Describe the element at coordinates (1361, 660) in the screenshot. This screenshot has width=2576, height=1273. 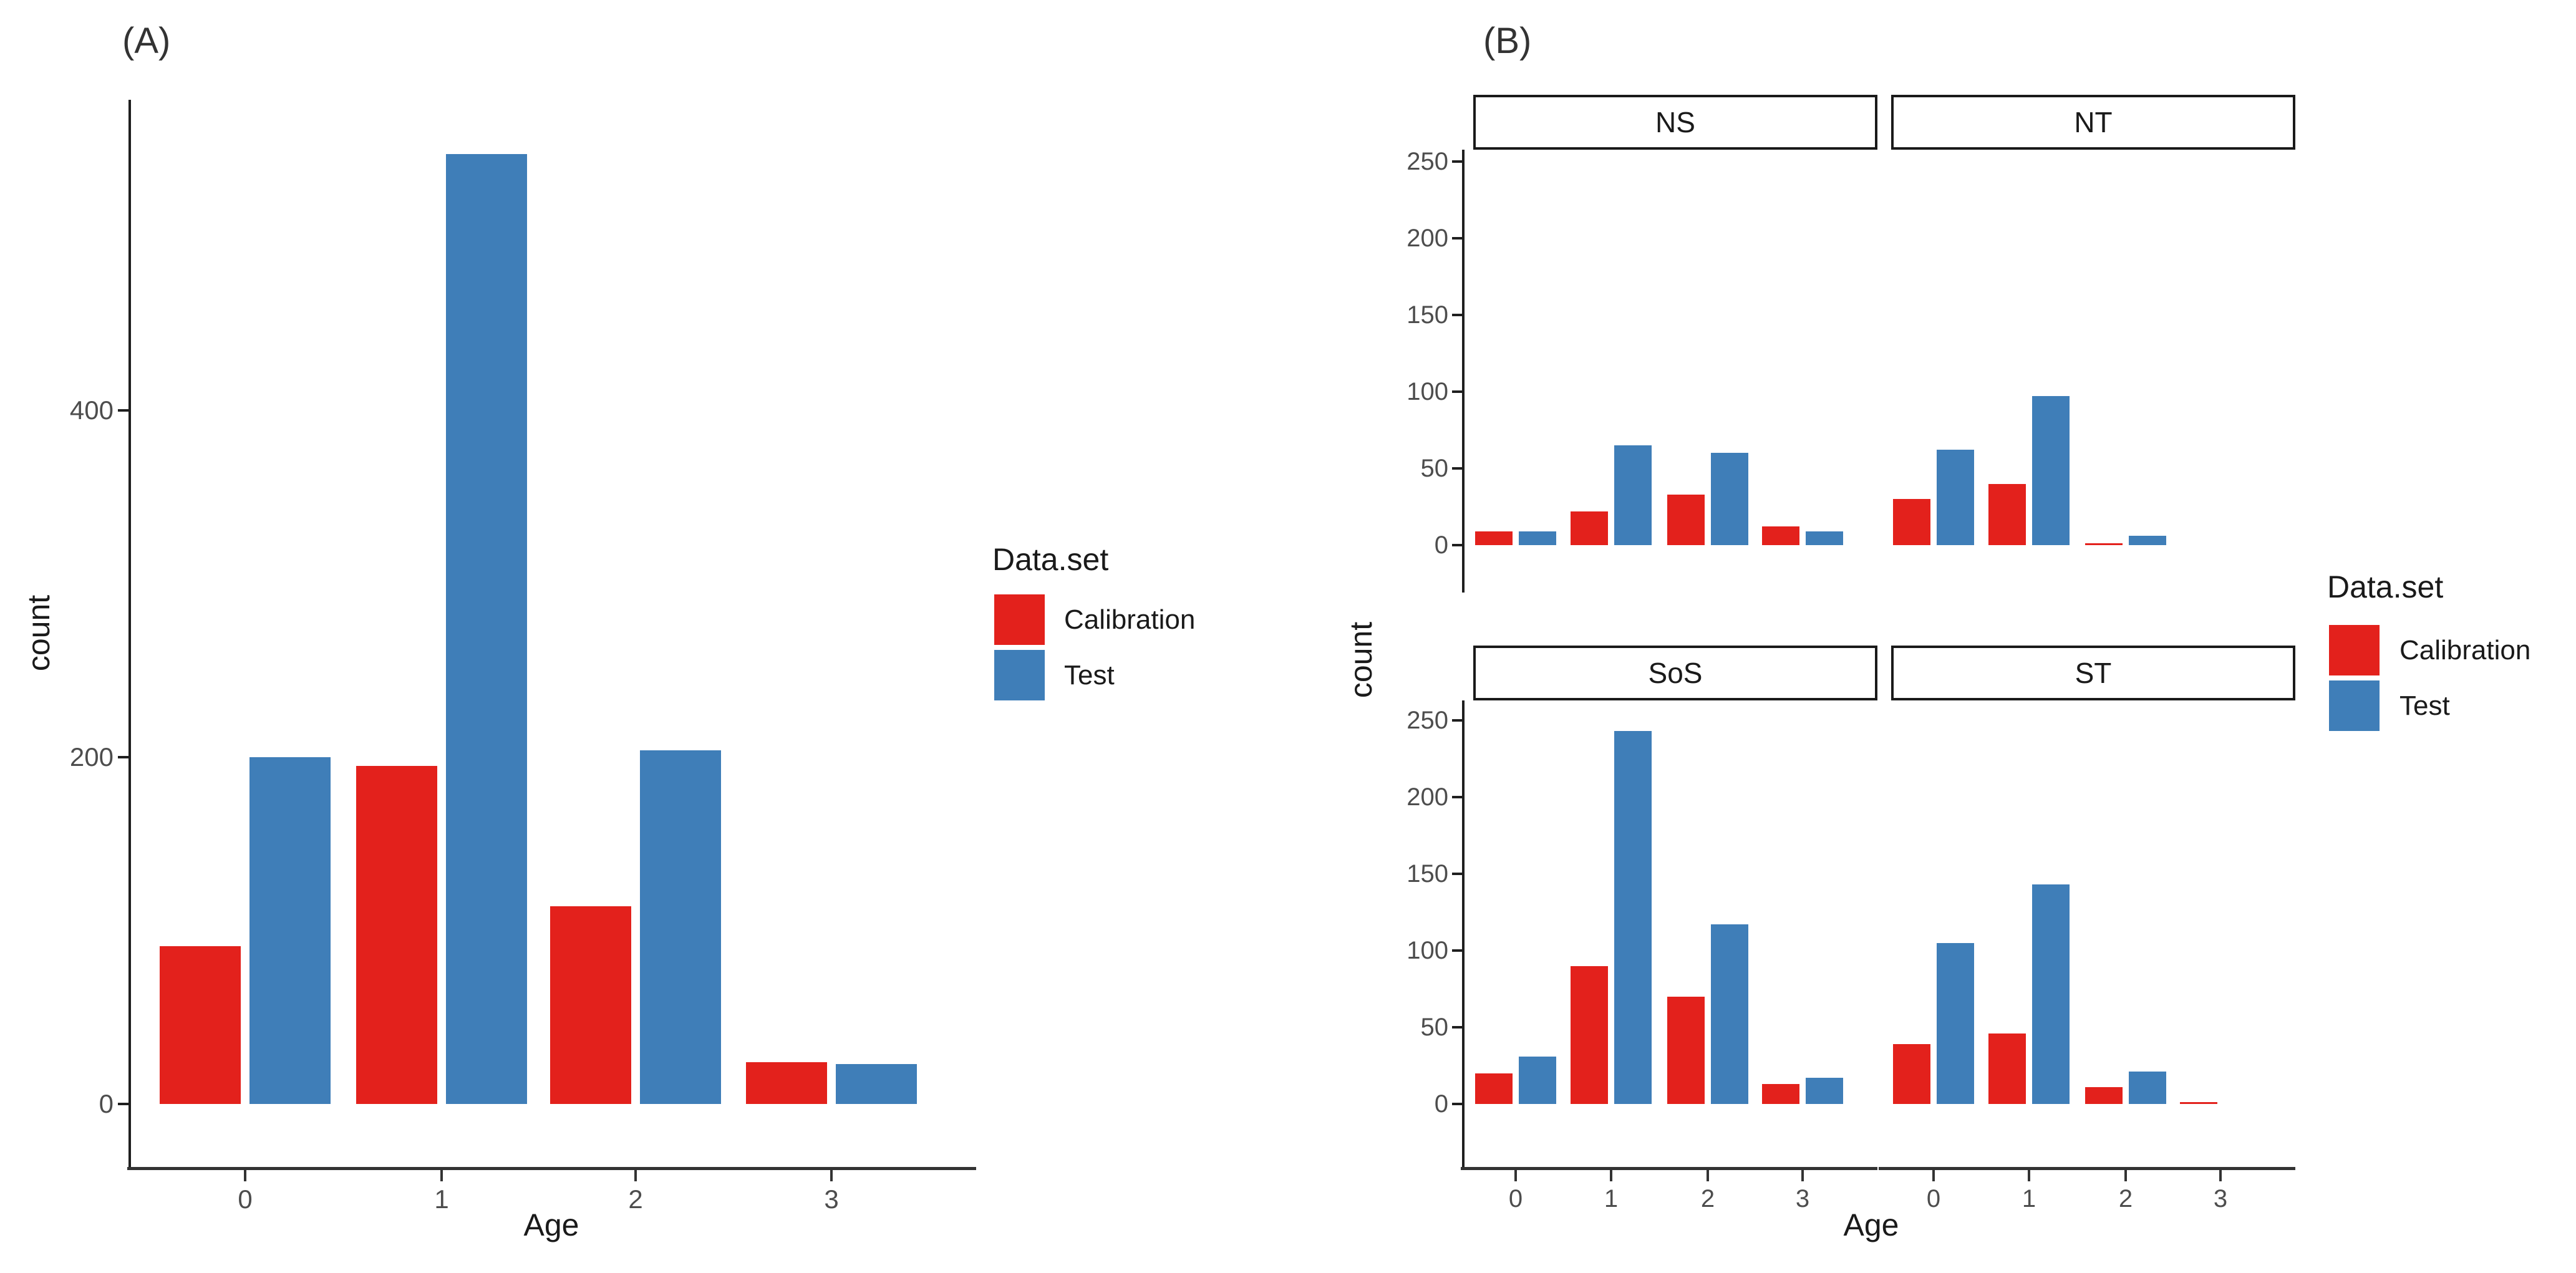
I see `panel-b-y-axis-title: count` at that location.